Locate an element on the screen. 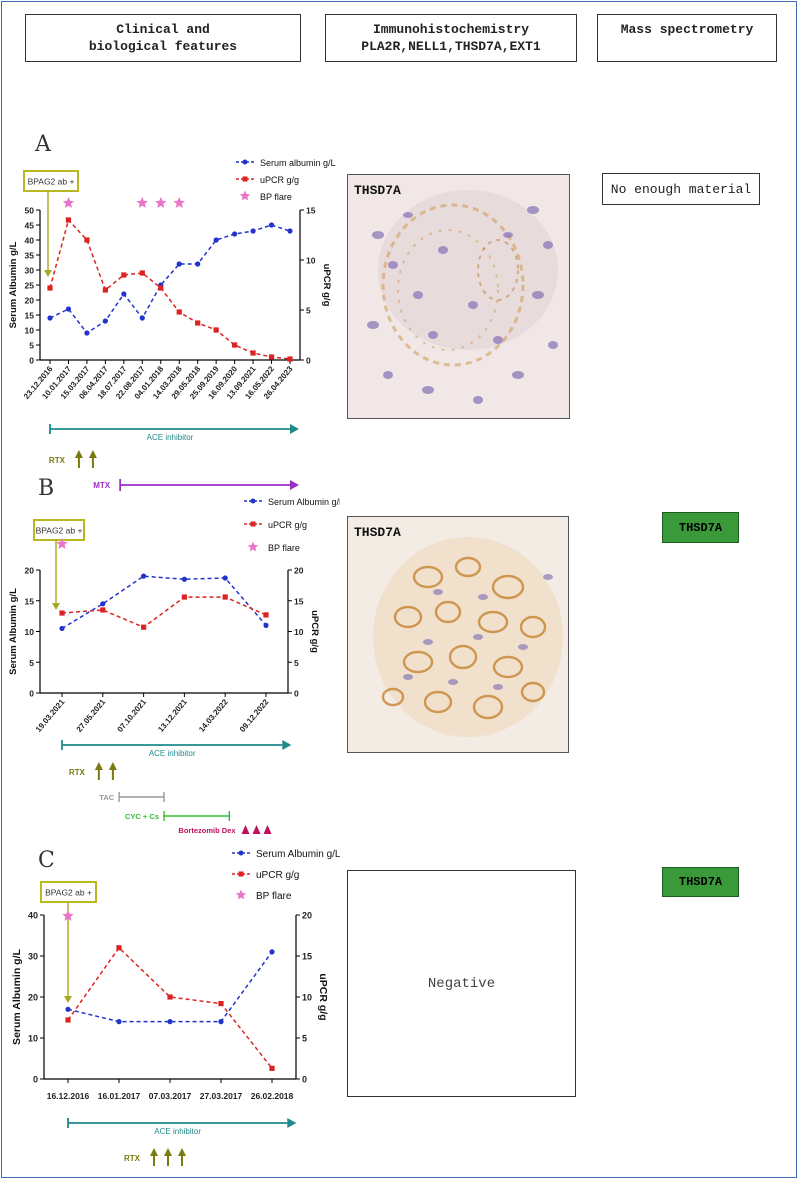 This screenshot has height=1181, width=800. x-tick-label: 27.03.2017 is located at coordinates (221, 1096).